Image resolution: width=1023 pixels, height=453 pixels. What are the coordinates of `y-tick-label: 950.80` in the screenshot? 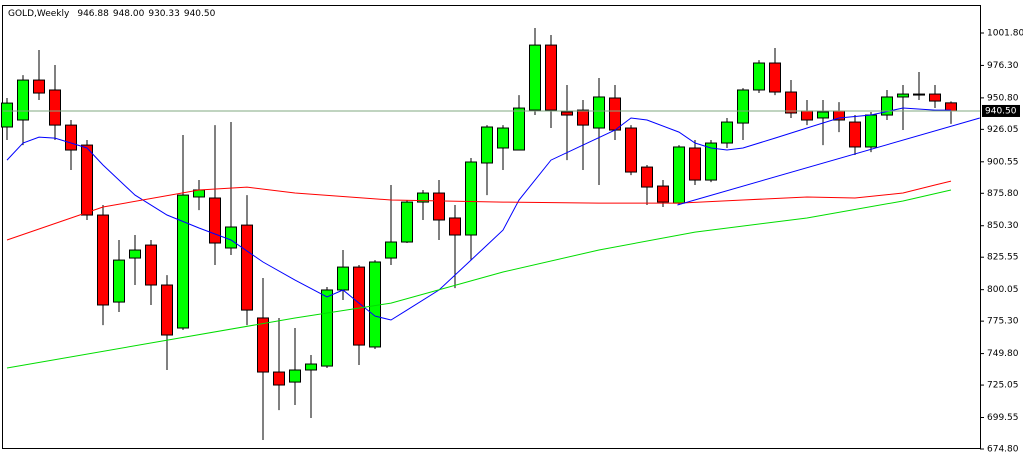 It's located at (1003, 98).